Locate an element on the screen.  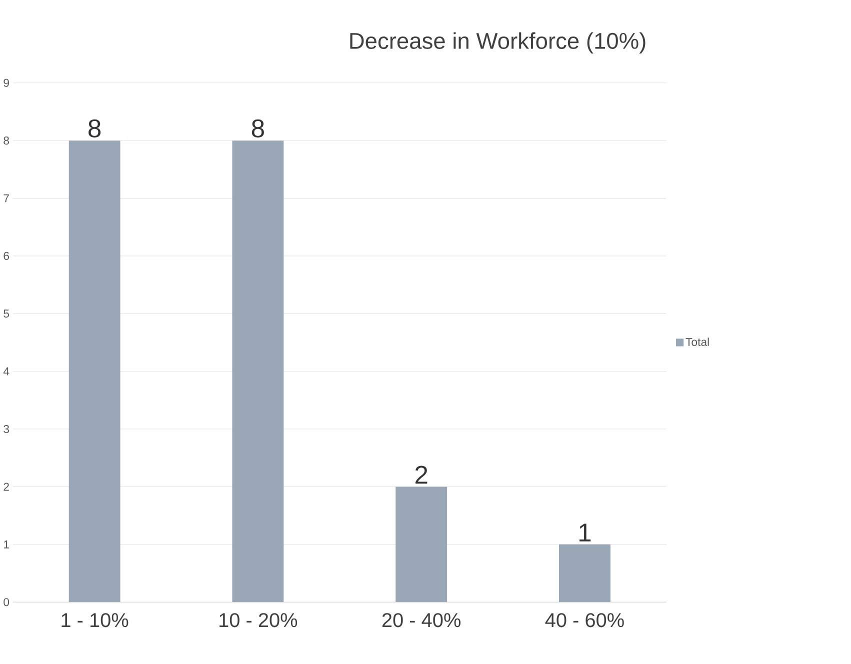
x-tick-label: 20 - 40% is located at coordinates (421, 620).